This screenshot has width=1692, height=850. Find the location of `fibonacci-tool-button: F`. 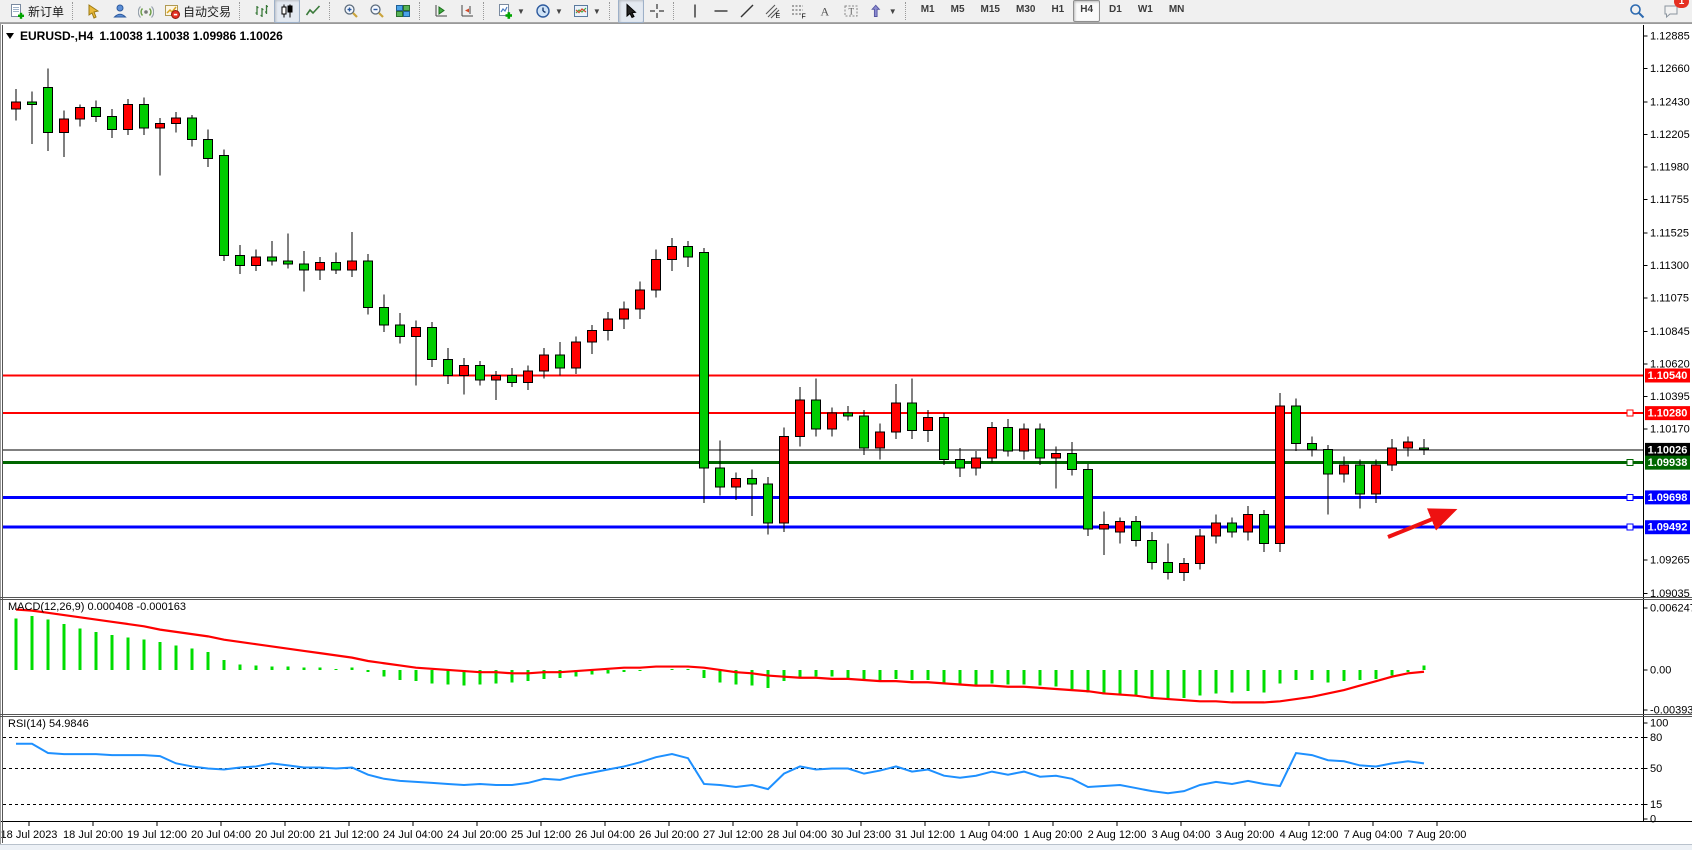

fibonacci-tool-button: F is located at coordinates (799, 11).